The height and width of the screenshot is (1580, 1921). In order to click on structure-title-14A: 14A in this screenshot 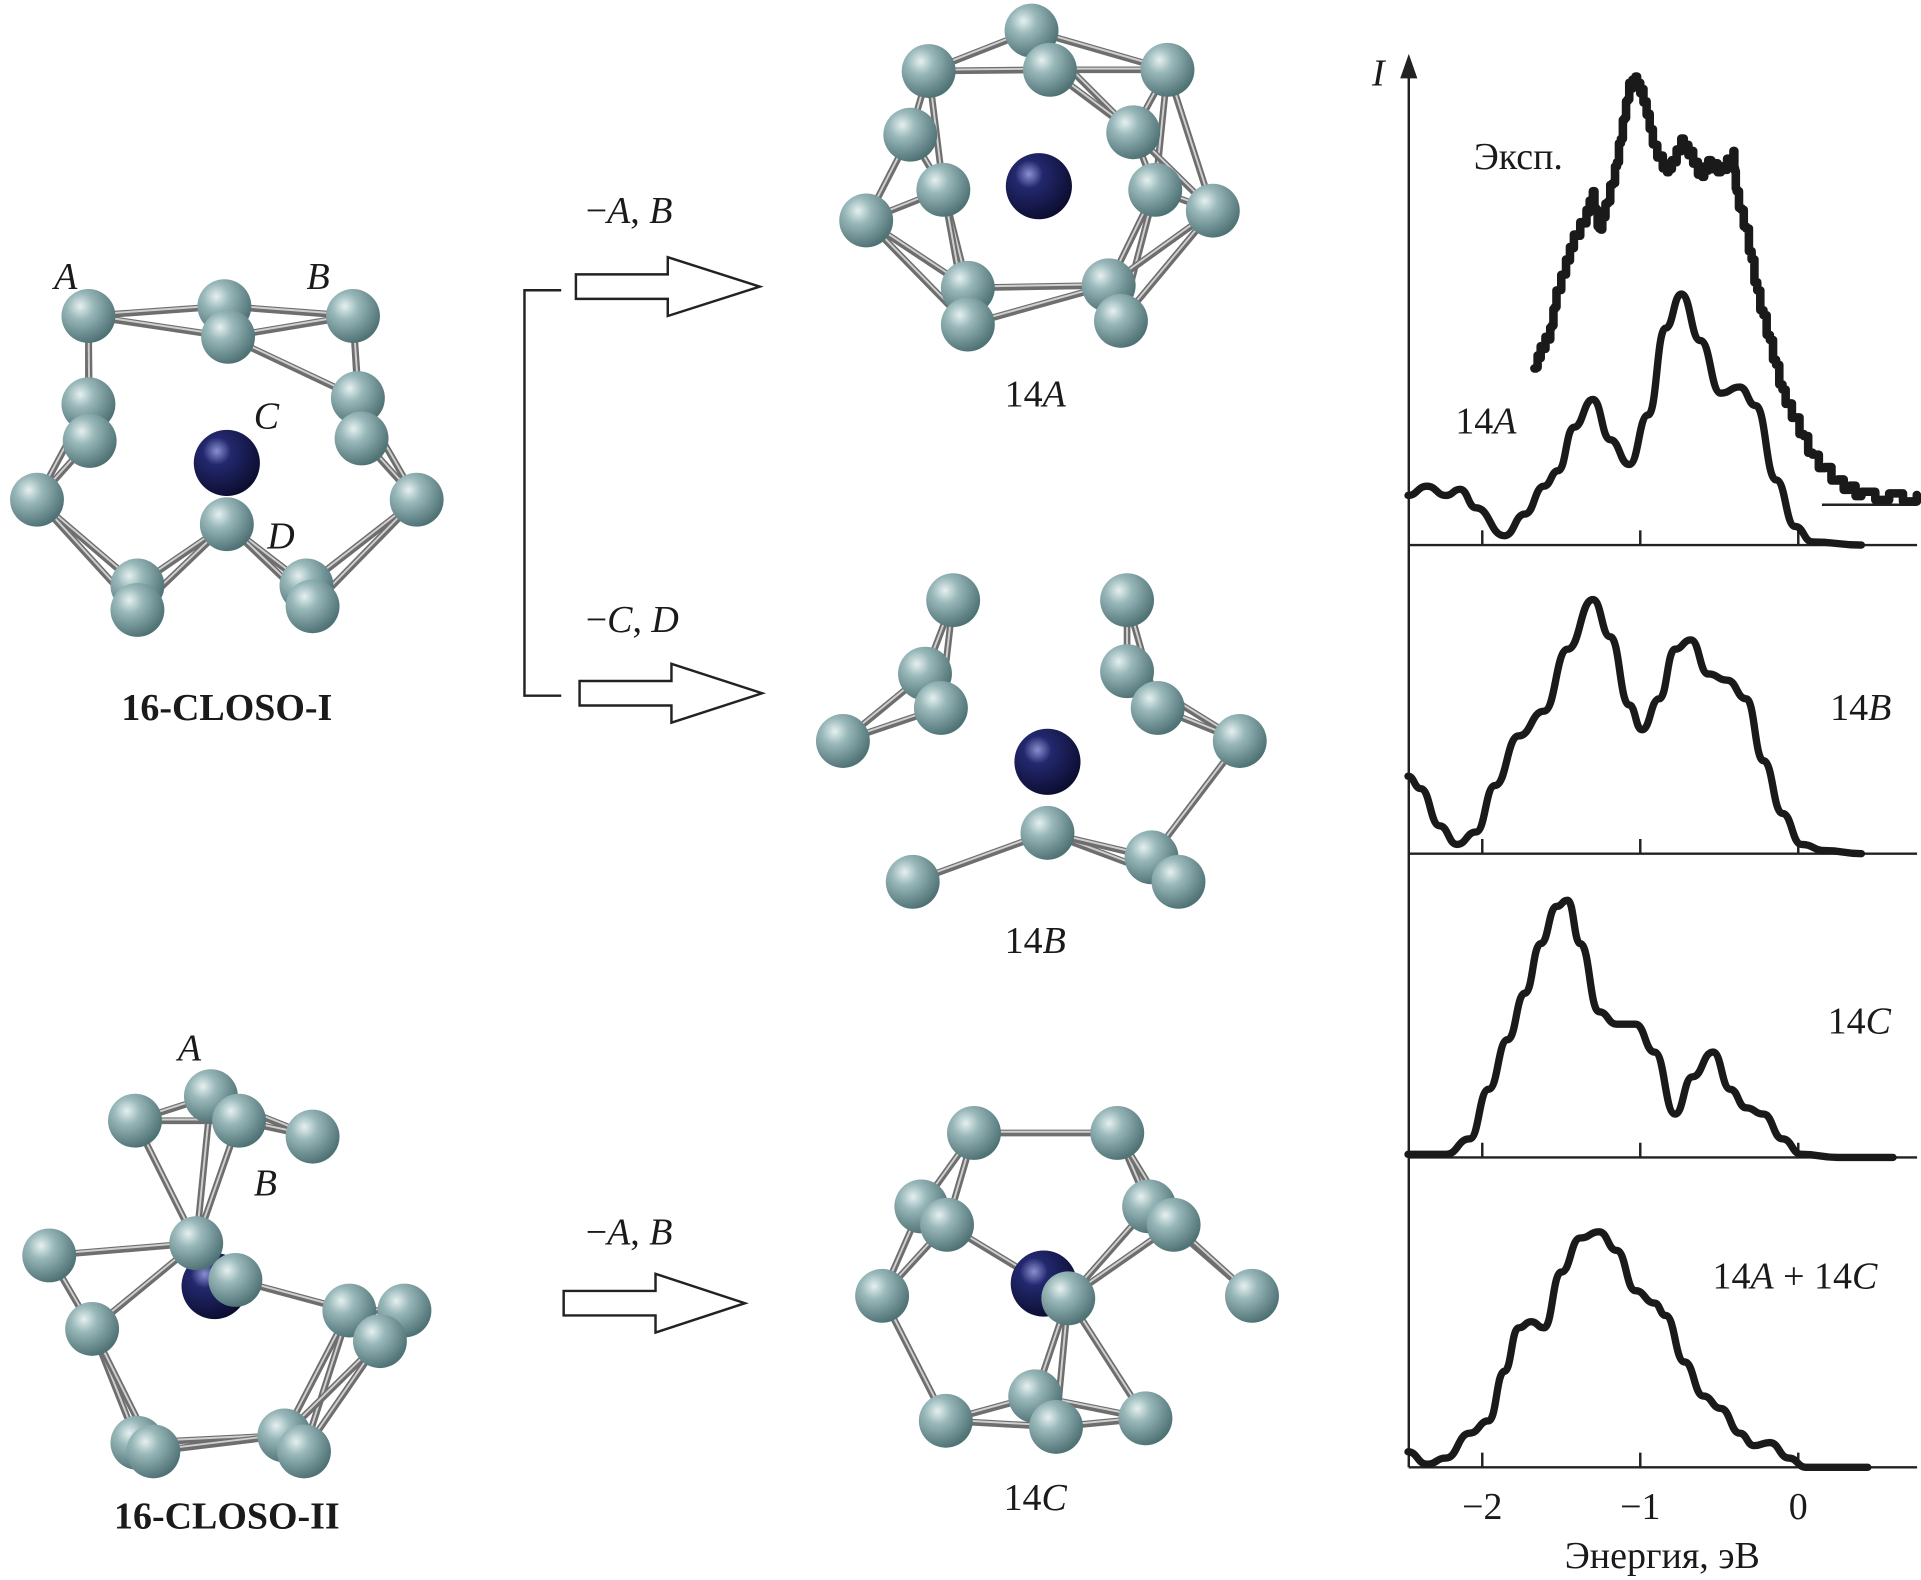, I will do `click(1036, 395)`.